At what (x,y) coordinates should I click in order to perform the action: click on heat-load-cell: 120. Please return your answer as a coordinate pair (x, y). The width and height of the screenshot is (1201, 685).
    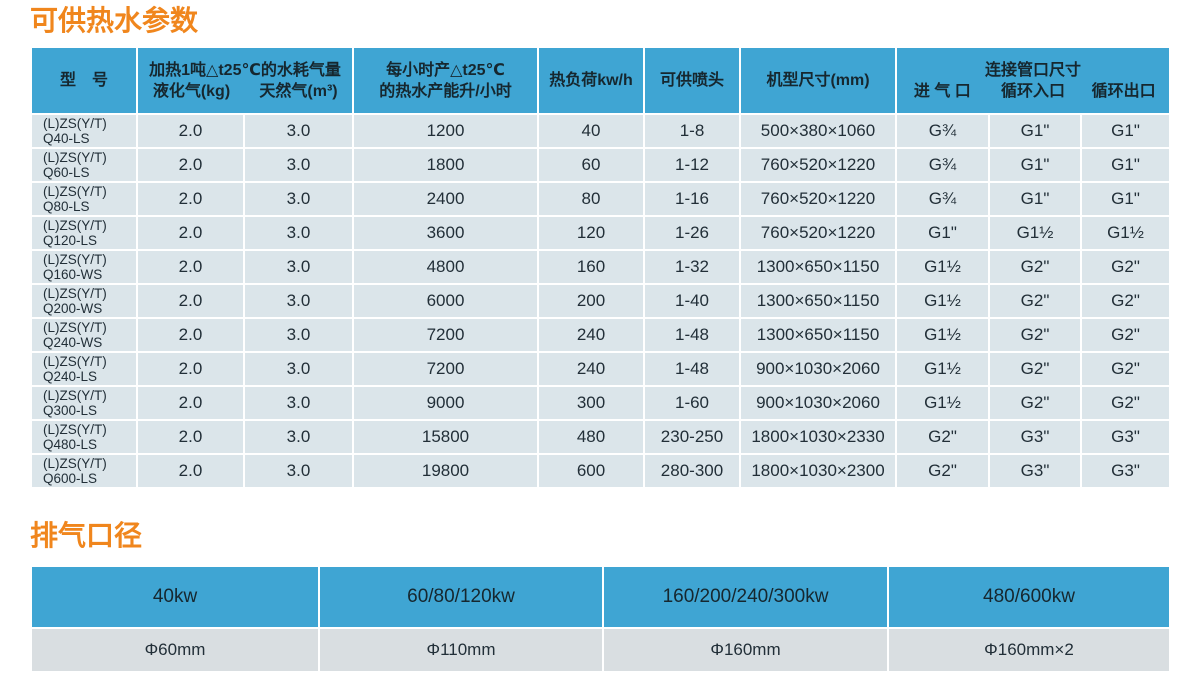
    Looking at the image, I should click on (591, 233).